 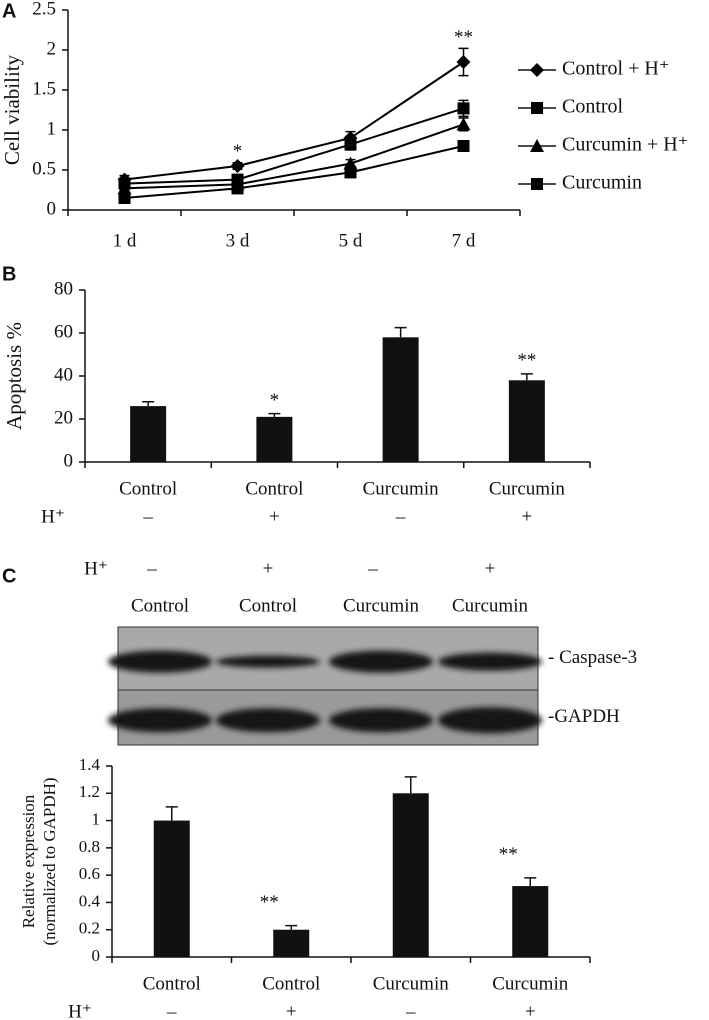 I want to click on y-tick-label: 0.8, so click(x=89, y=846).